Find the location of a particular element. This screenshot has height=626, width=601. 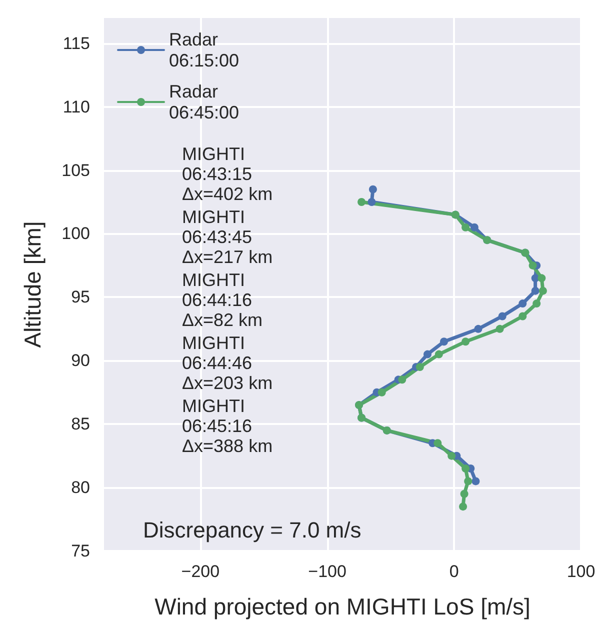

y-tick-label: 100 is located at coordinates (76, 234).